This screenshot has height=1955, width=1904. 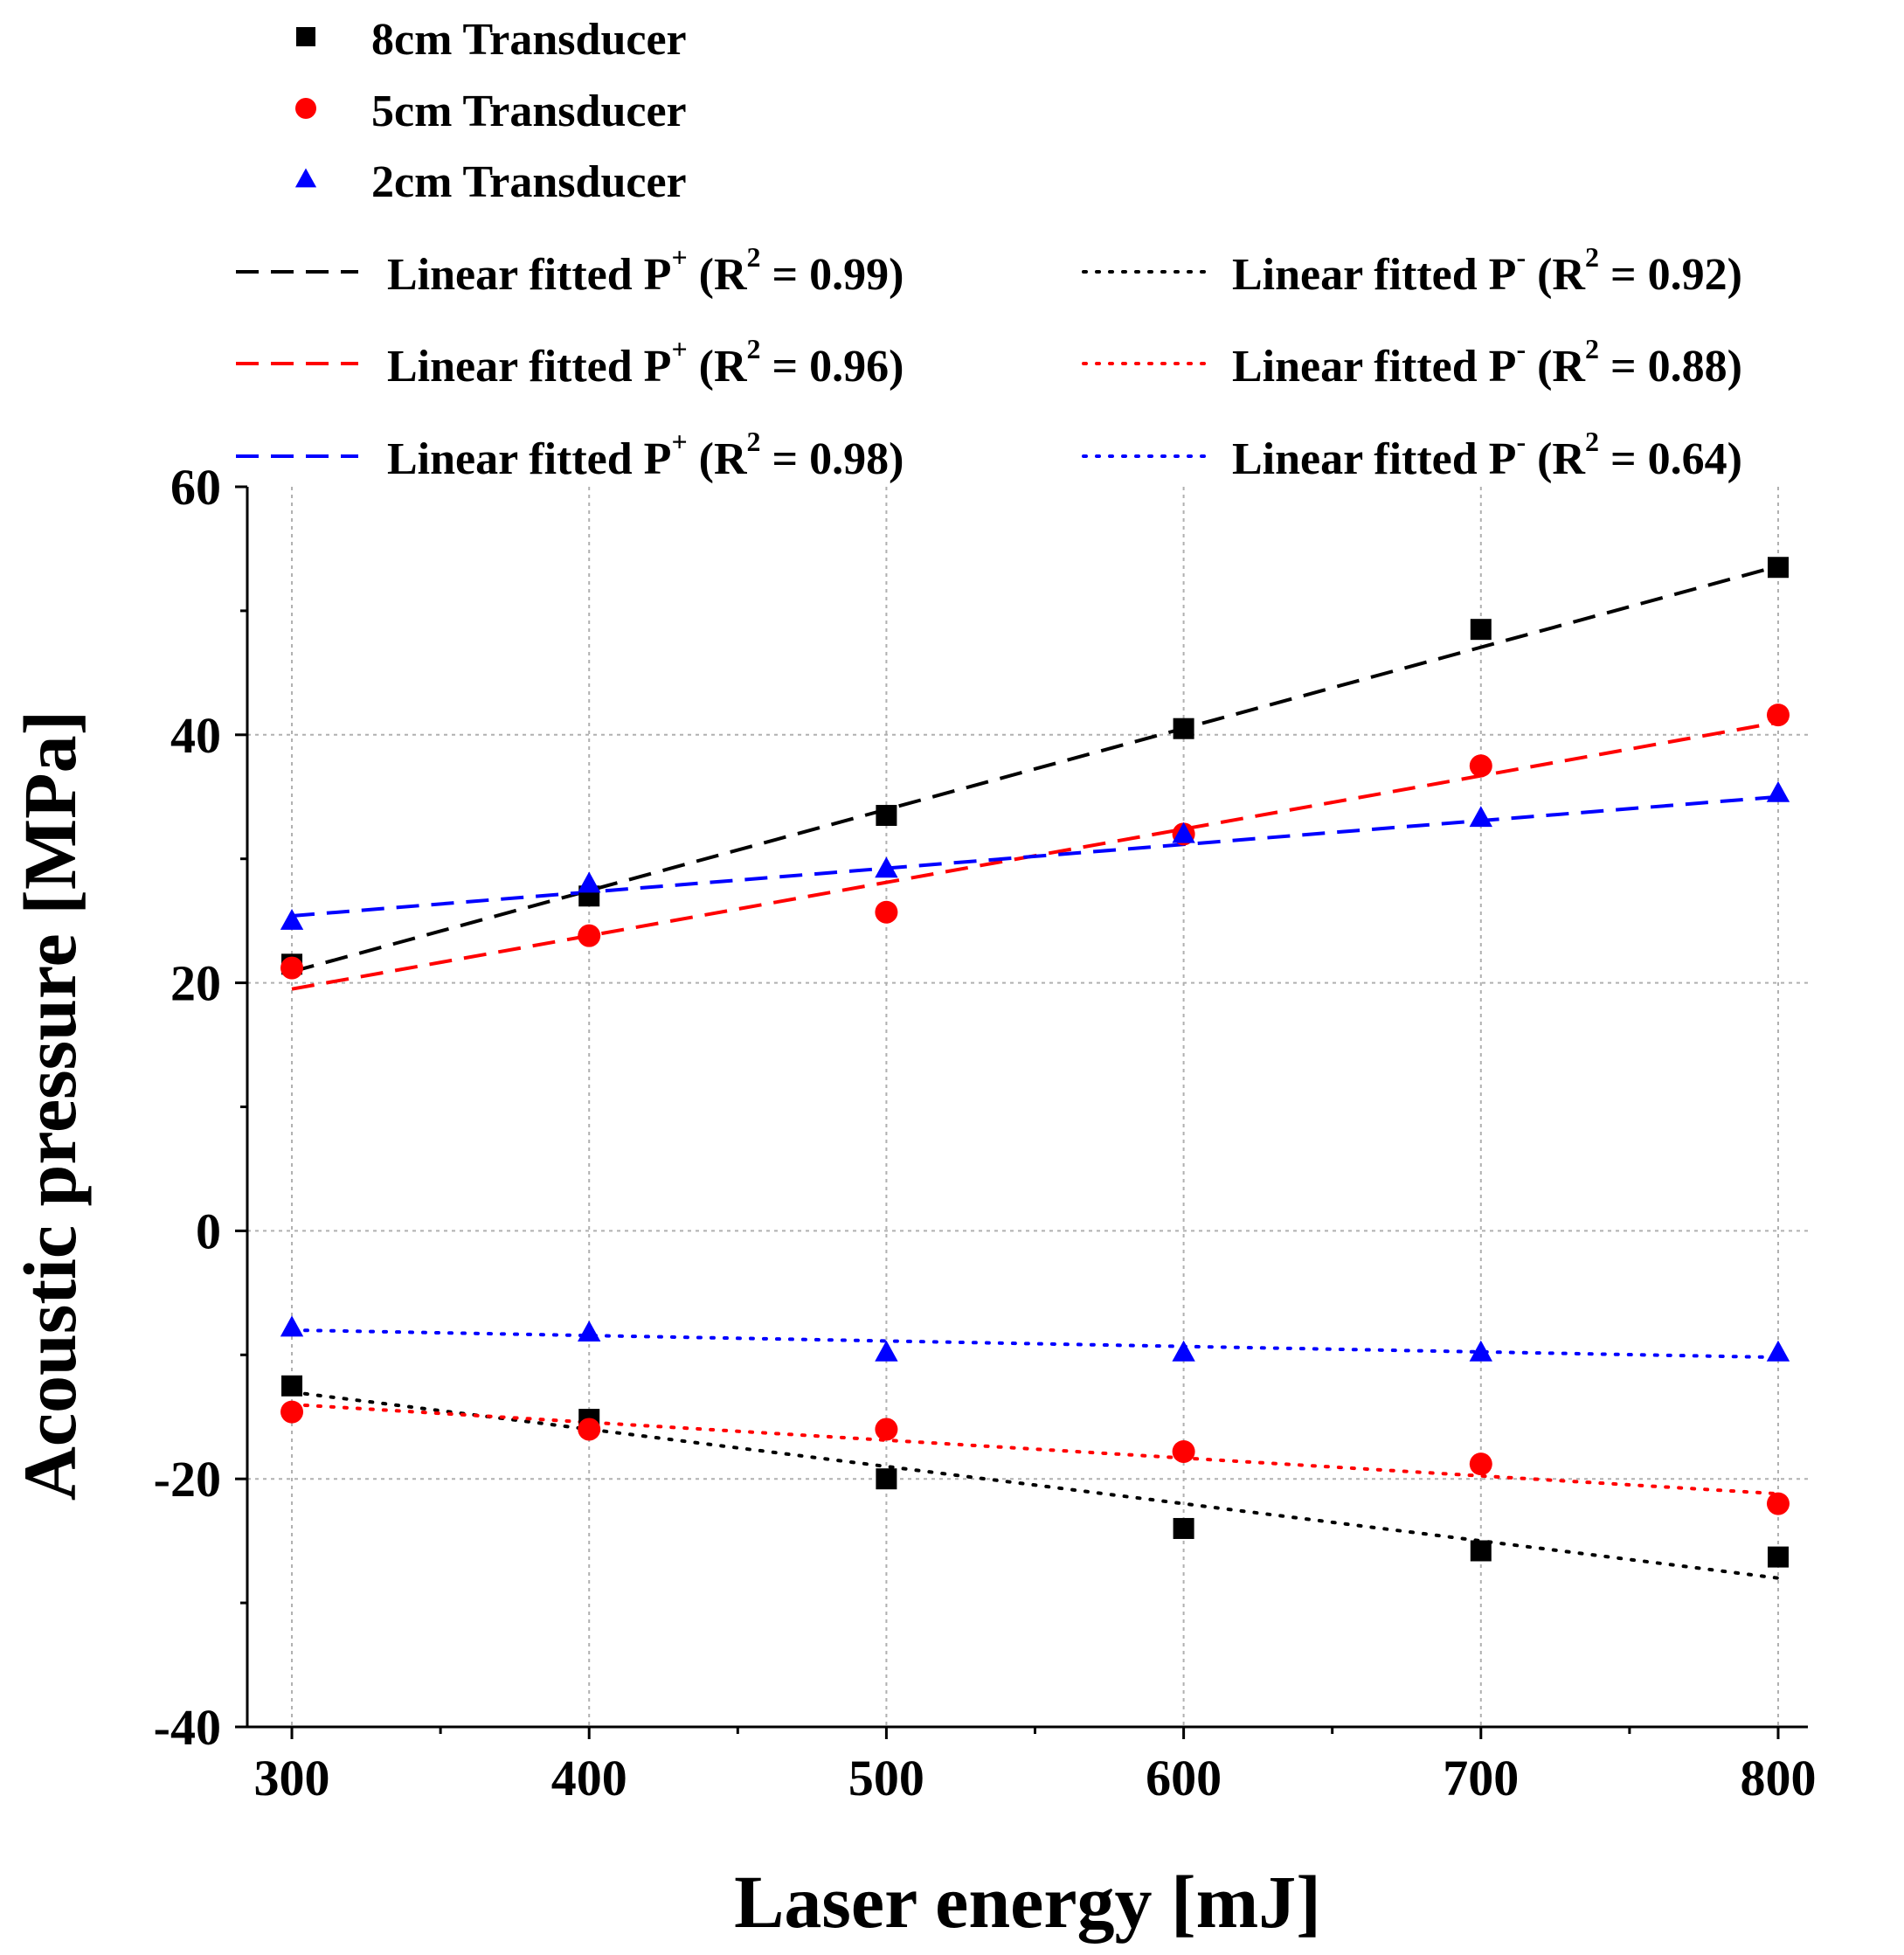 I want to click on x-tick-label: 700, so click(x=1481, y=1778).